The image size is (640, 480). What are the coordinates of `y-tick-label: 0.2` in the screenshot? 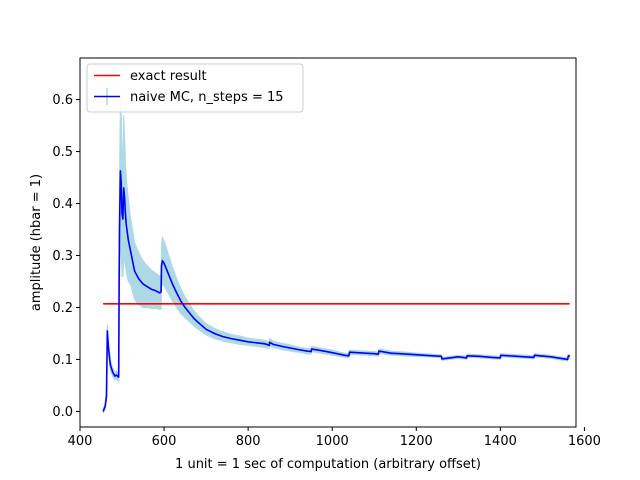 It's located at (62, 308).